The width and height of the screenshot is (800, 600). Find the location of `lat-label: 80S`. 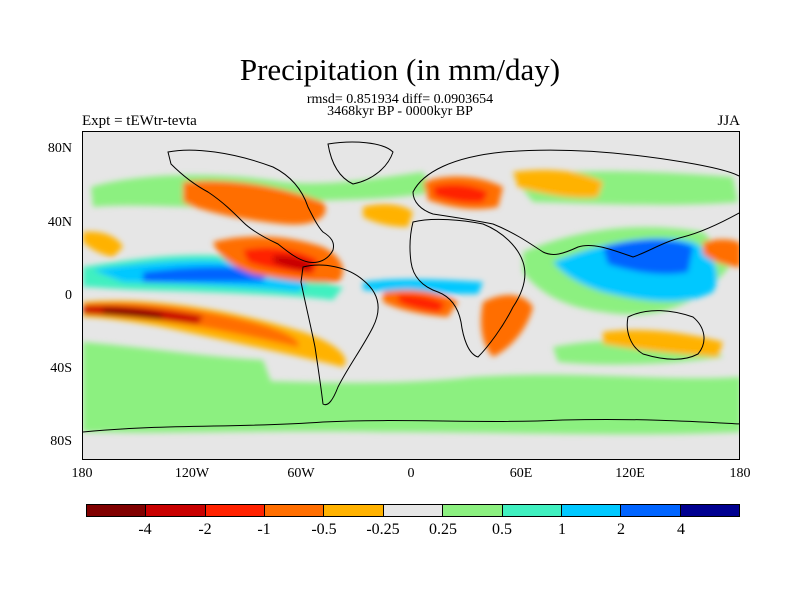

lat-label: 80S is located at coordinates (61, 441).